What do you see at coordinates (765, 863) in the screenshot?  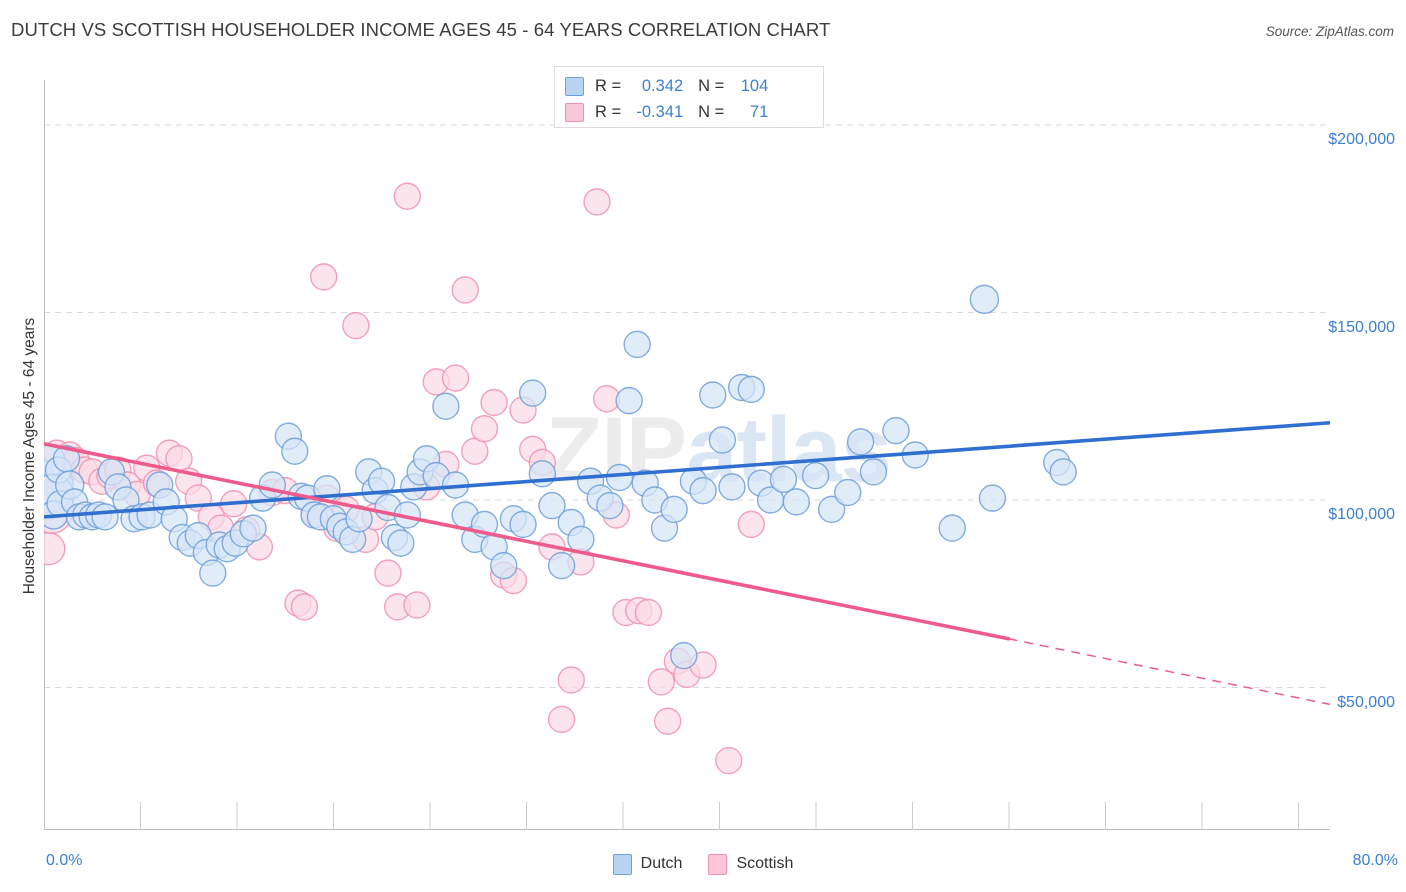 I see `legend-label-scottish: Scottish` at bounding box center [765, 863].